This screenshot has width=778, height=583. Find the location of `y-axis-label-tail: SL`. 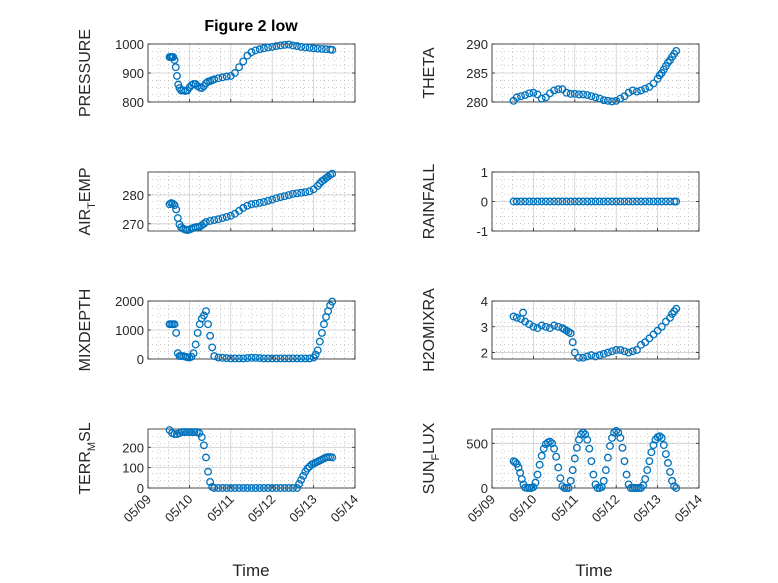

y-axis-label-tail: SL is located at coordinates (85, 432).